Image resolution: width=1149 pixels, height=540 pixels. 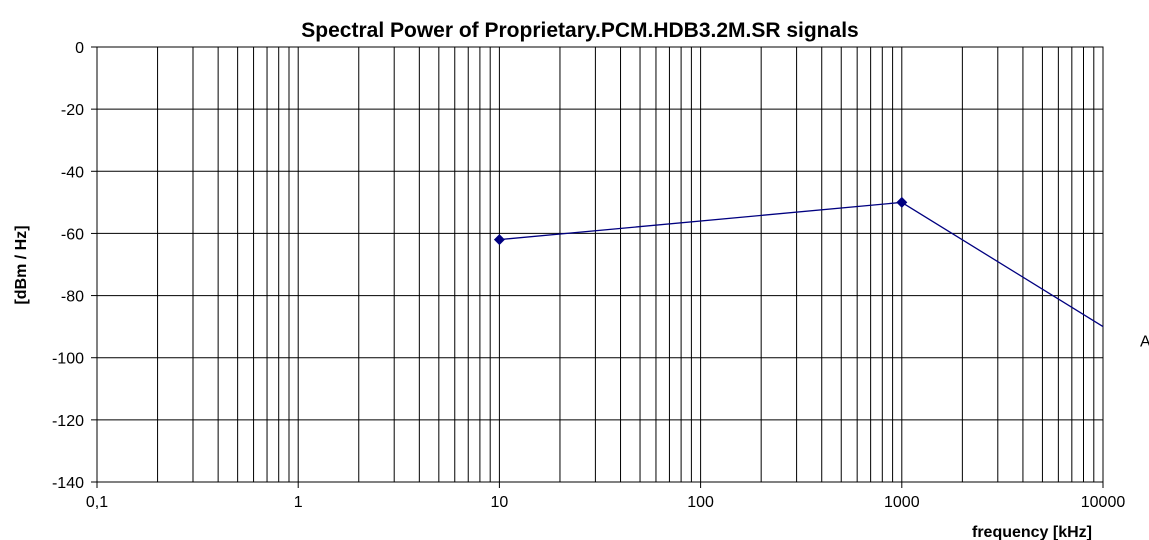 What do you see at coordinates (72, 172) in the screenshot?
I see `y-tick-label: -40` at bounding box center [72, 172].